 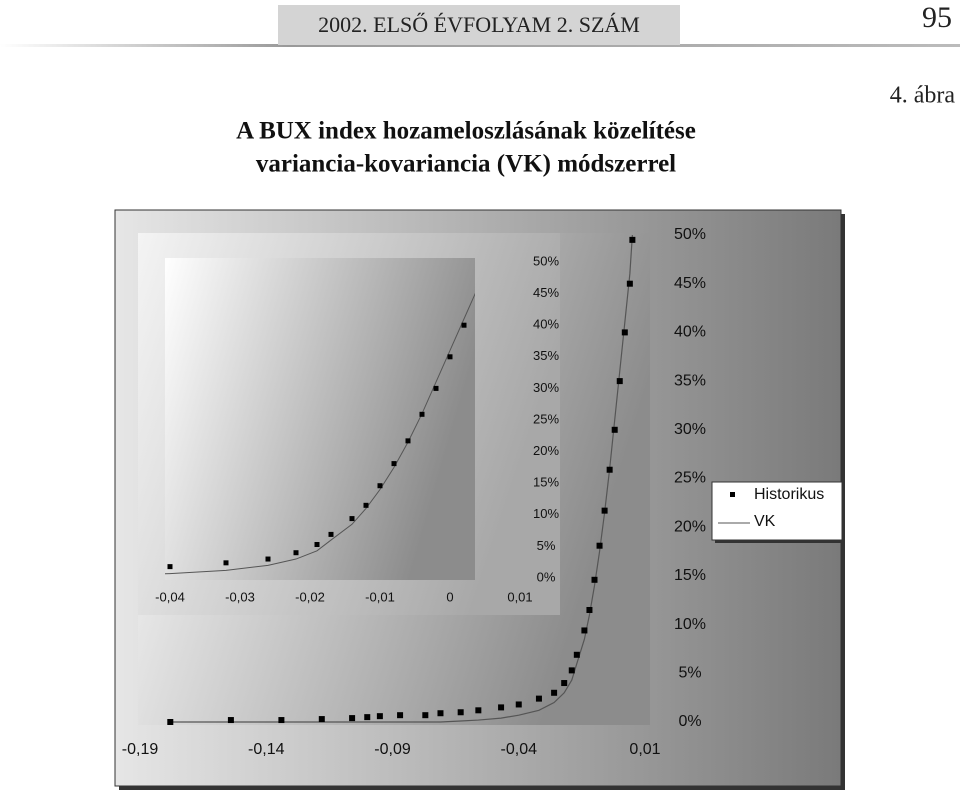 What do you see at coordinates (466, 164) in the screenshot?
I see `chart-title: variancia-kovariancia (VK) módszerrel` at bounding box center [466, 164].